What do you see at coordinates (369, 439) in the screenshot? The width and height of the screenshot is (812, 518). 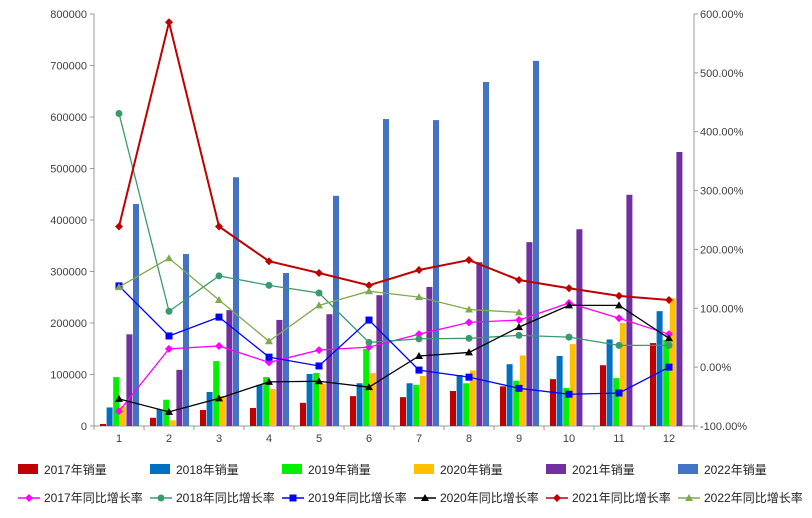 I see `x-tick-label: 6` at bounding box center [369, 439].